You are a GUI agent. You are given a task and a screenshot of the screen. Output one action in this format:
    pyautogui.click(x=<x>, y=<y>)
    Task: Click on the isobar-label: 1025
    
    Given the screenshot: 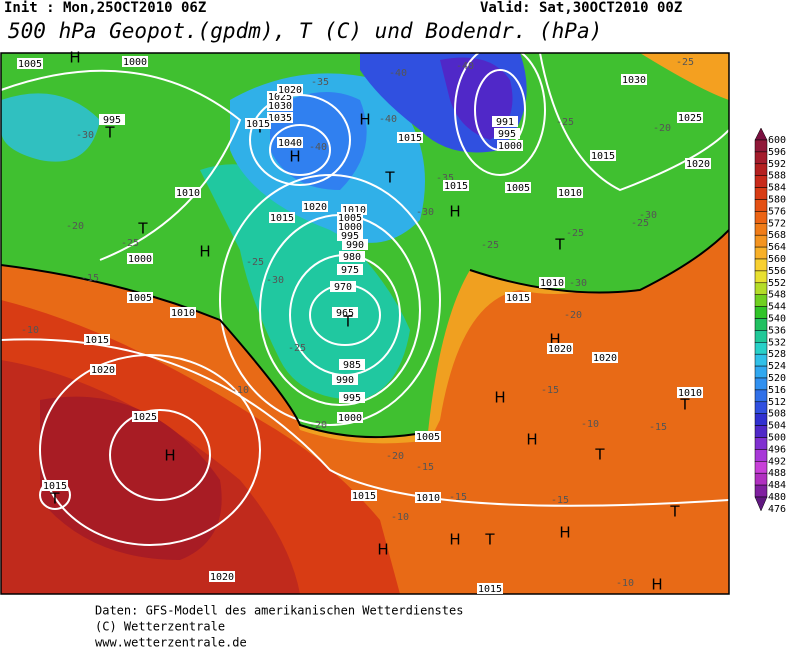 What is the action you would take?
    pyautogui.click(x=690, y=118)
    